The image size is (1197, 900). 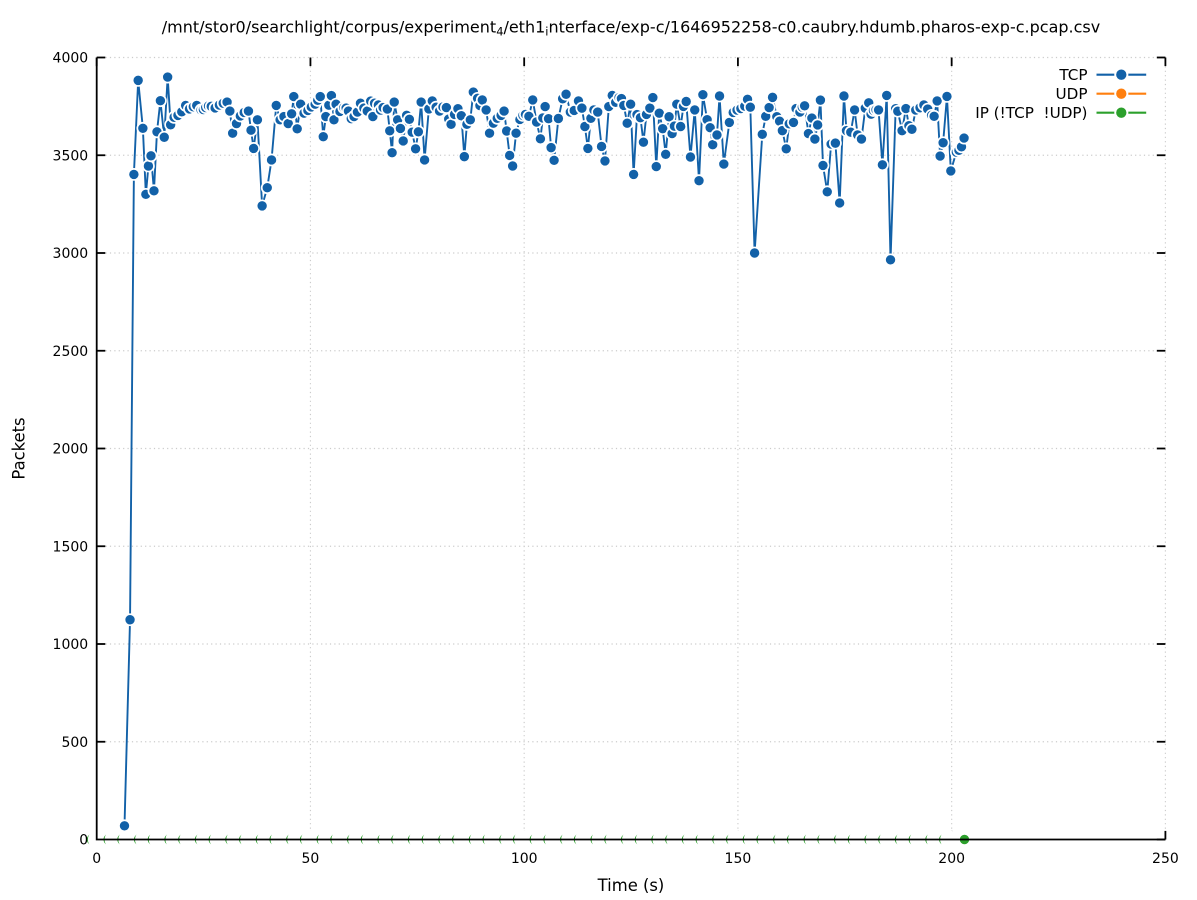 I want to click on legend-entry-ip: IP (!TCP !UDP), so click(x=1061, y=113).